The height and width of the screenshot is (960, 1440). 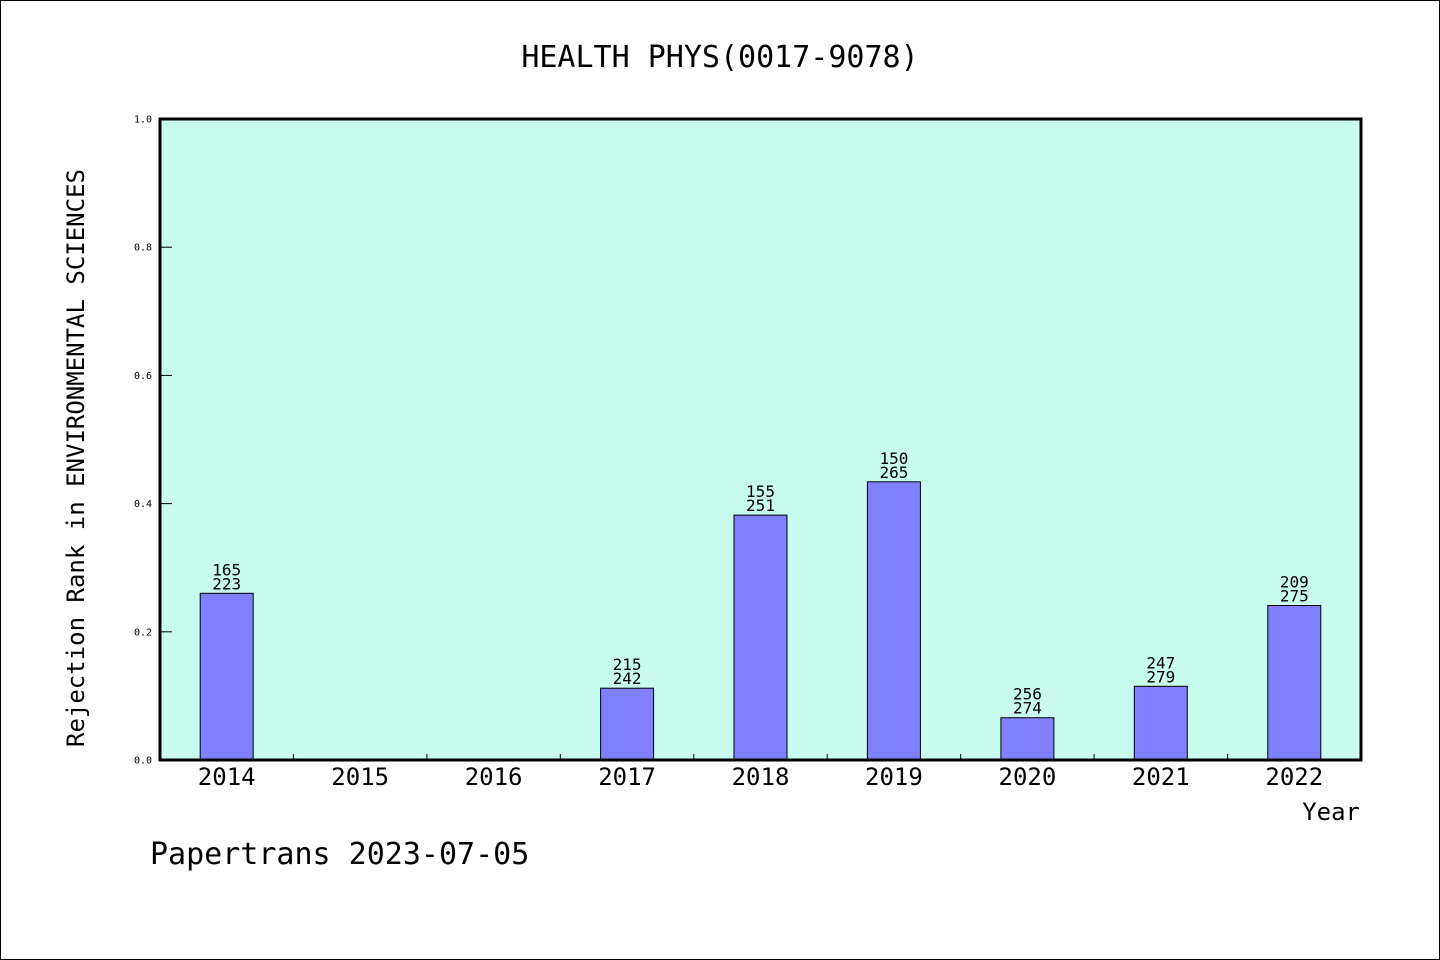 I want to click on bar-label-2018-top: 155, so click(x=760, y=491).